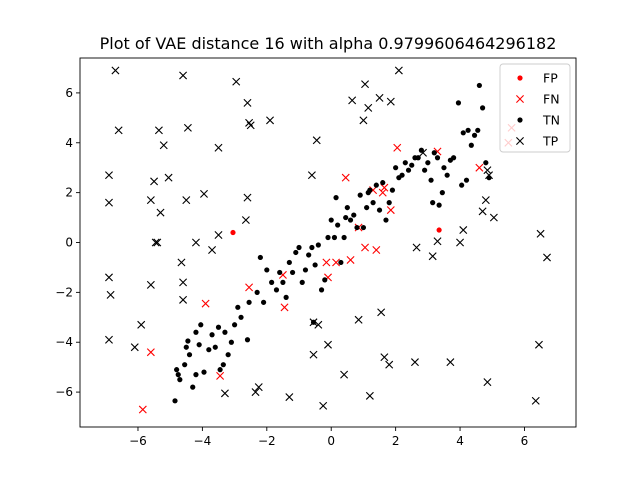  I want to click on legend-box, so click(535, 108).